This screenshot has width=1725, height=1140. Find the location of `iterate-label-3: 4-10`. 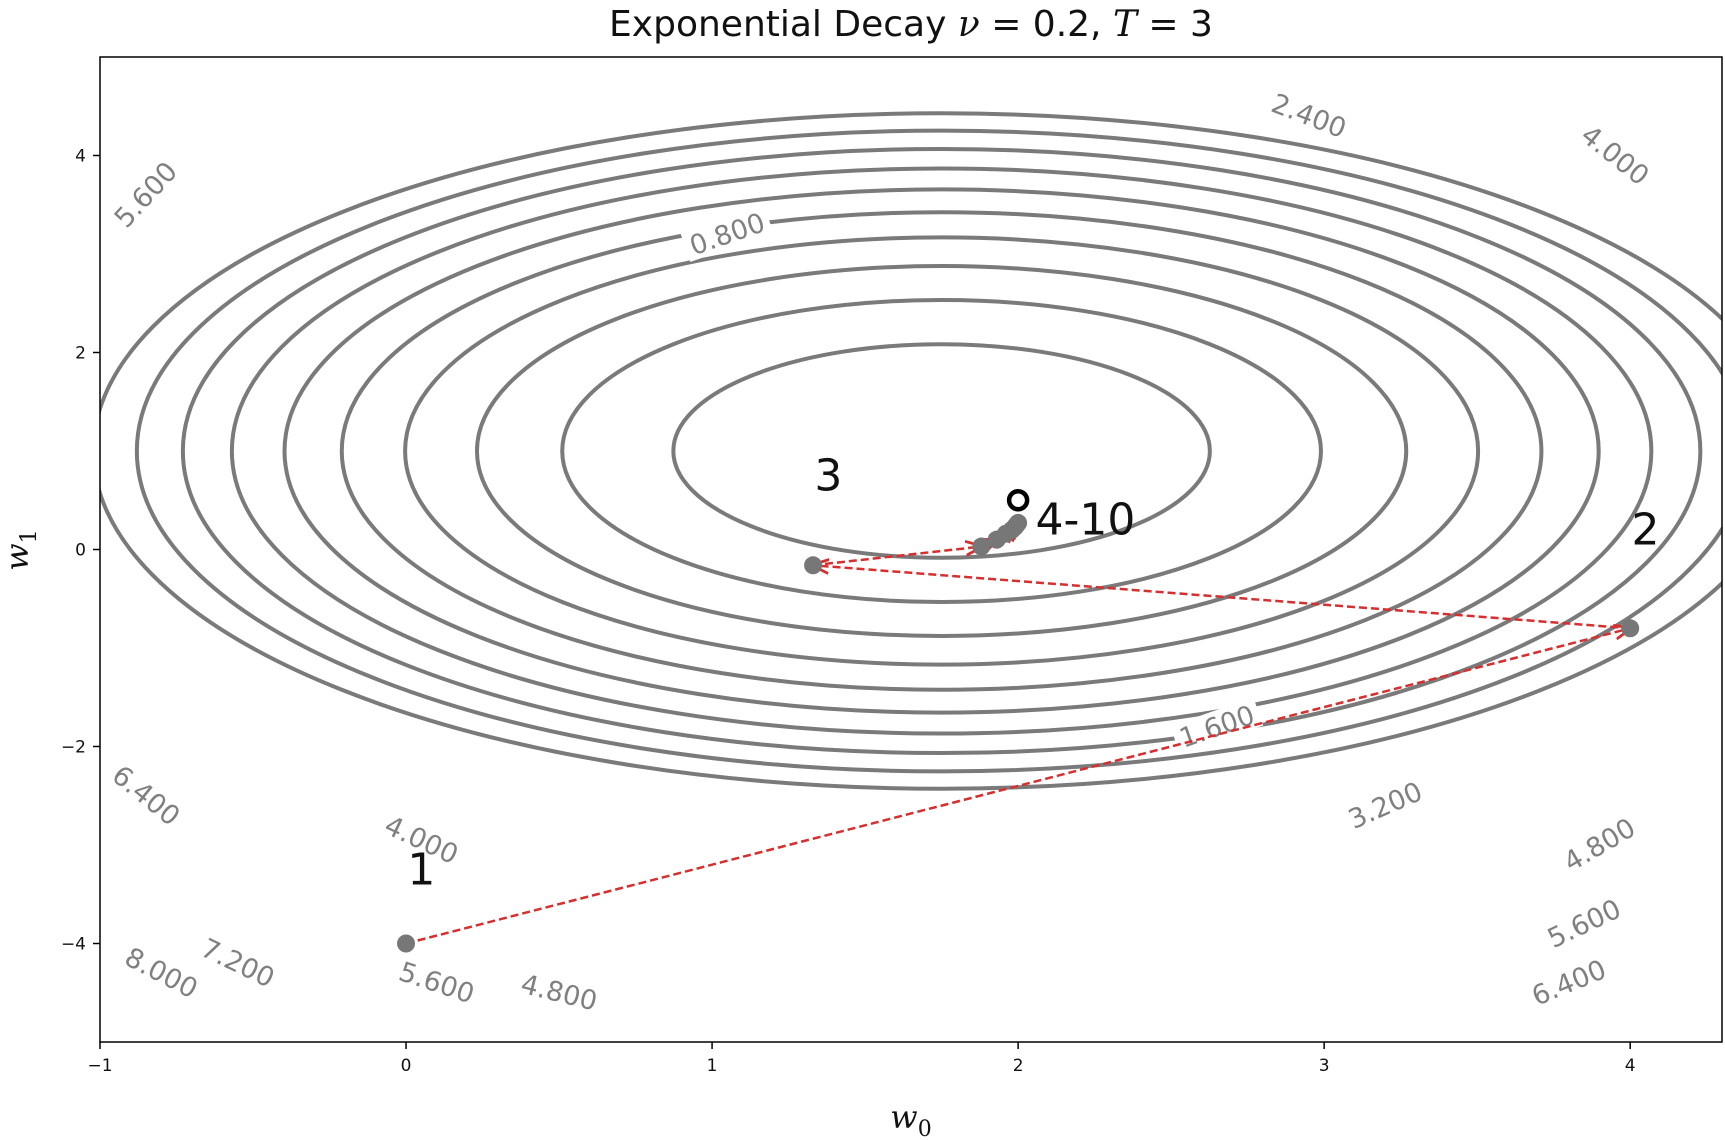

iterate-label-3: 4-10 is located at coordinates (1086, 520).